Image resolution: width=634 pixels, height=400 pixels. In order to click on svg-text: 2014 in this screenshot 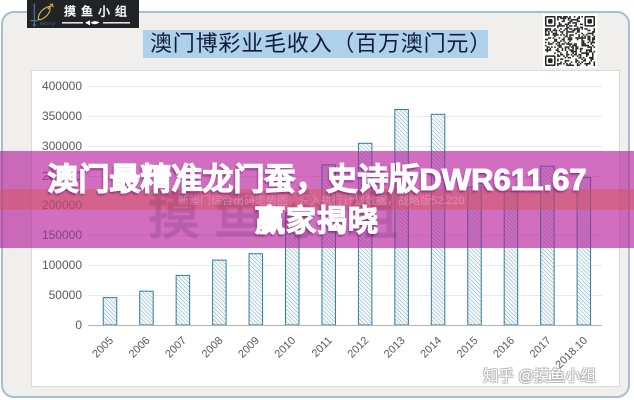, I will do `click(431, 348)`.